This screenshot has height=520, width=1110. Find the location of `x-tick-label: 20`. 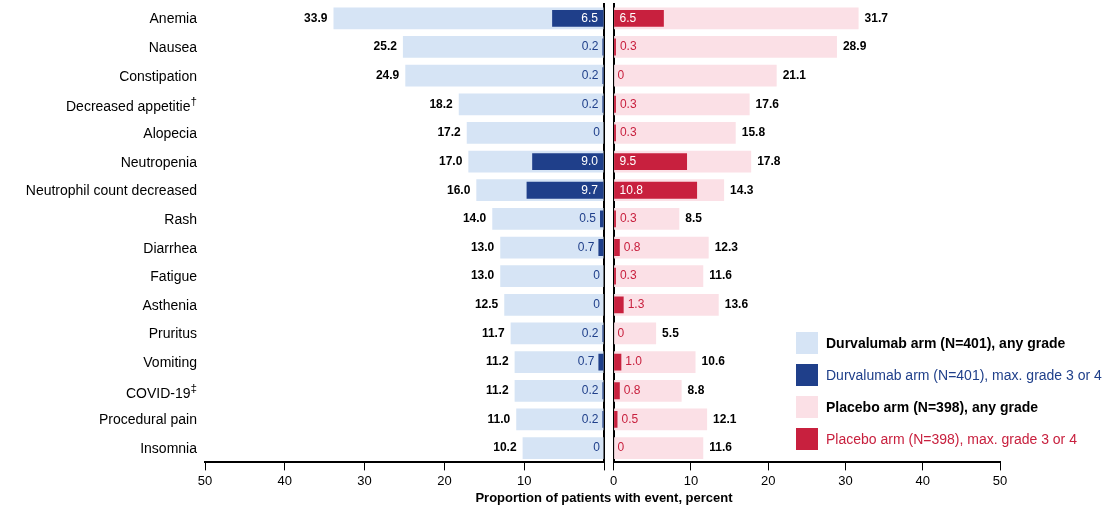

x-tick-label: 20 is located at coordinates (768, 480).